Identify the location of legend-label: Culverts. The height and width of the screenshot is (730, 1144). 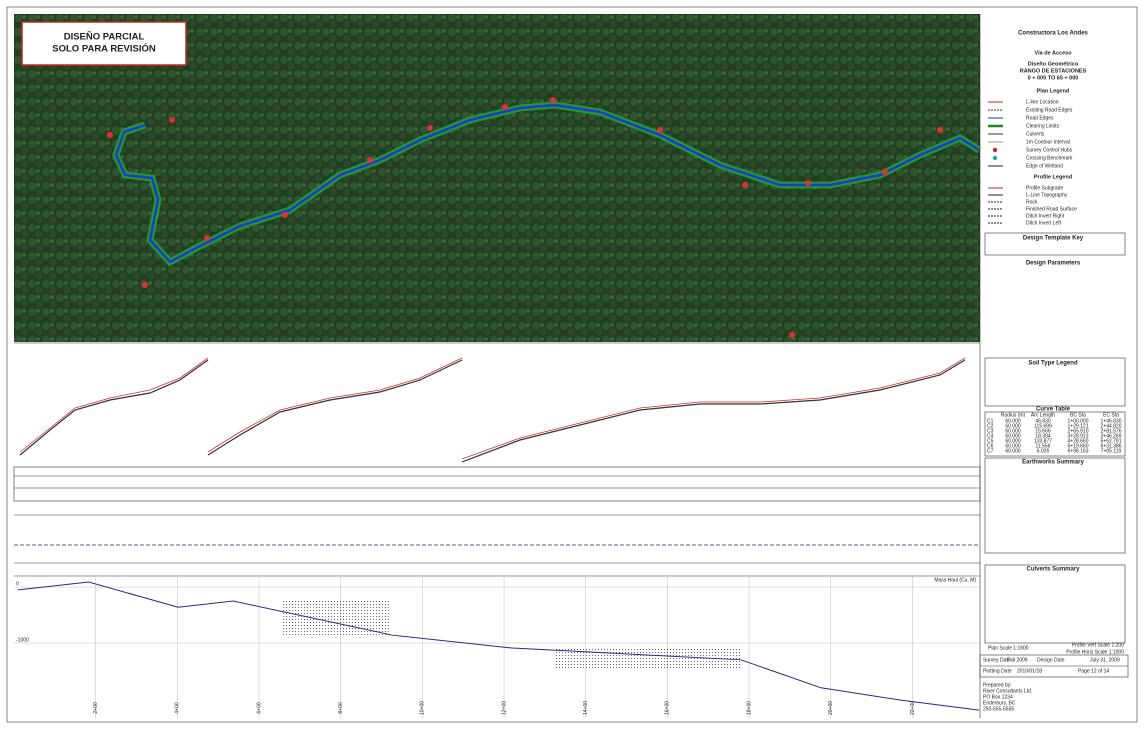
(1035, 134).